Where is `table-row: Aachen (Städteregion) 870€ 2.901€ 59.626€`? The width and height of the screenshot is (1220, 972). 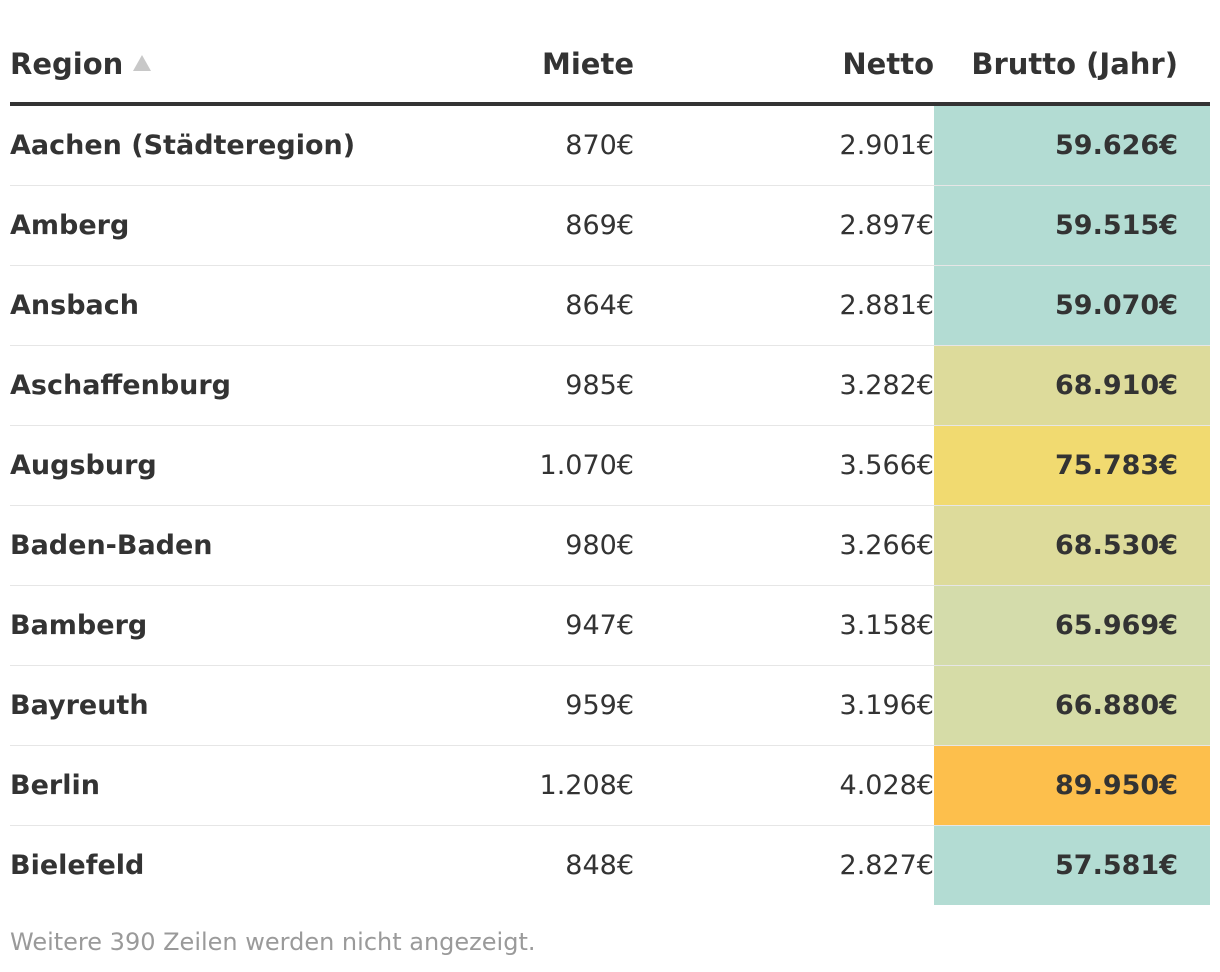
table-row: Aachen (Städteregion) 870€ 2.901€ 59.626€ is located at coordinates (610, 145).